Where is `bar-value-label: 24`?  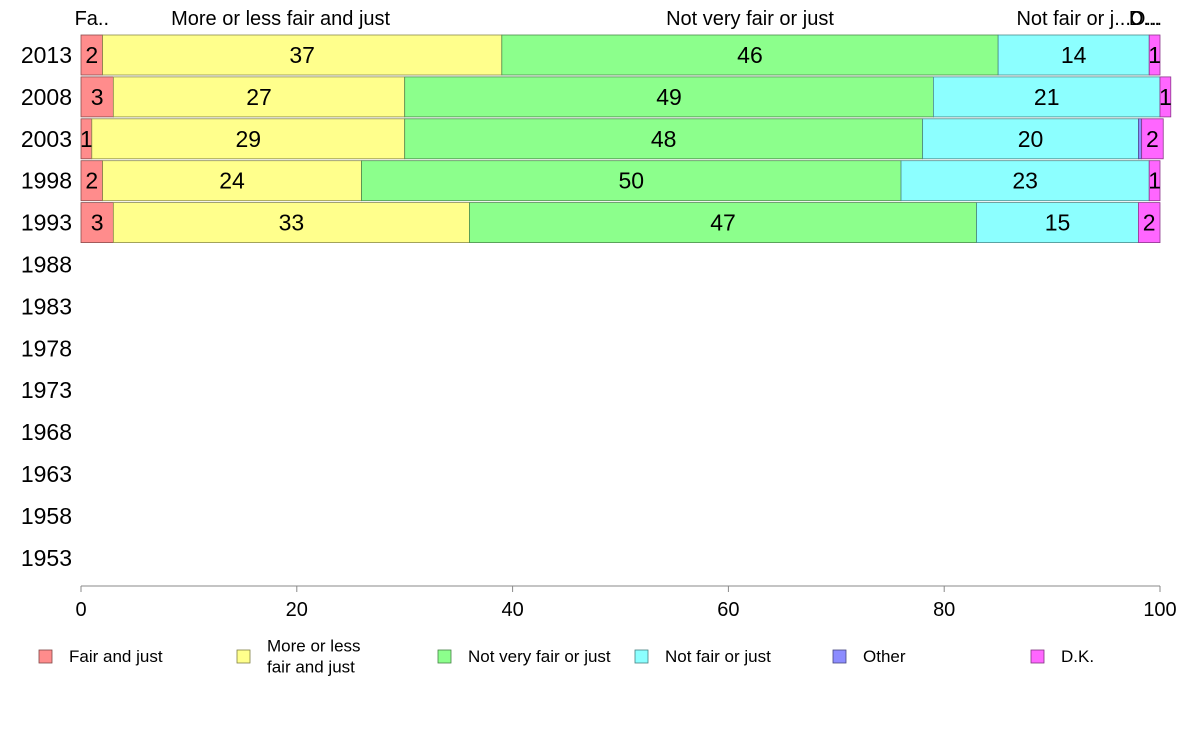 bar-value-label: 24 is located at coordinates (232, 181).